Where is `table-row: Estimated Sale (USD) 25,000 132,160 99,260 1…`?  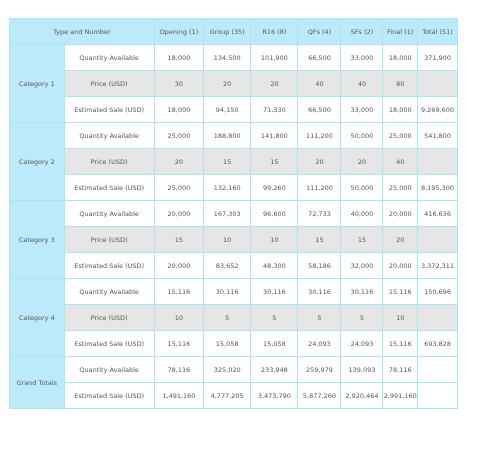
table-row: Estimated Sale (USD) 25,000 132,160 99,260 1… is located at coordinates (234, 187).